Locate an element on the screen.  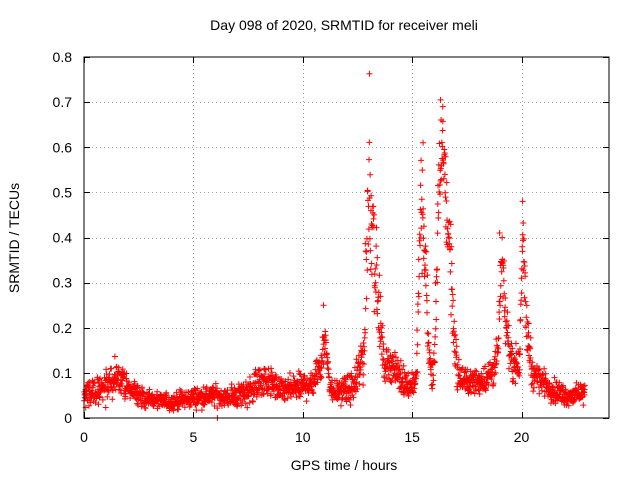
y-tick-label: 0.6 is located at coordinates (63, 147).